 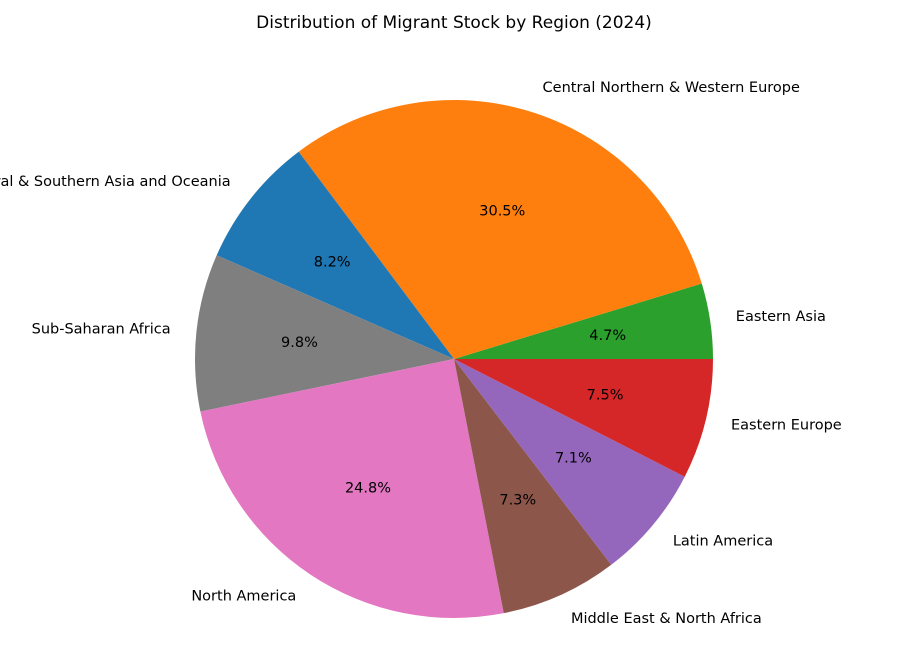 I want to click on slice-label-latin-america: Latin America, so click(x=723, y=541).